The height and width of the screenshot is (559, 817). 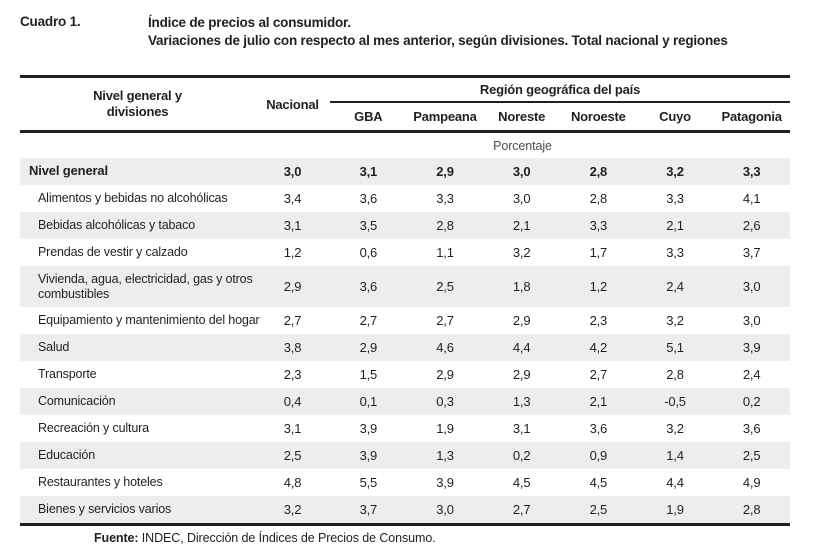 I want to click on column-header-nacional: Nacional, so click(x=292, y=104).